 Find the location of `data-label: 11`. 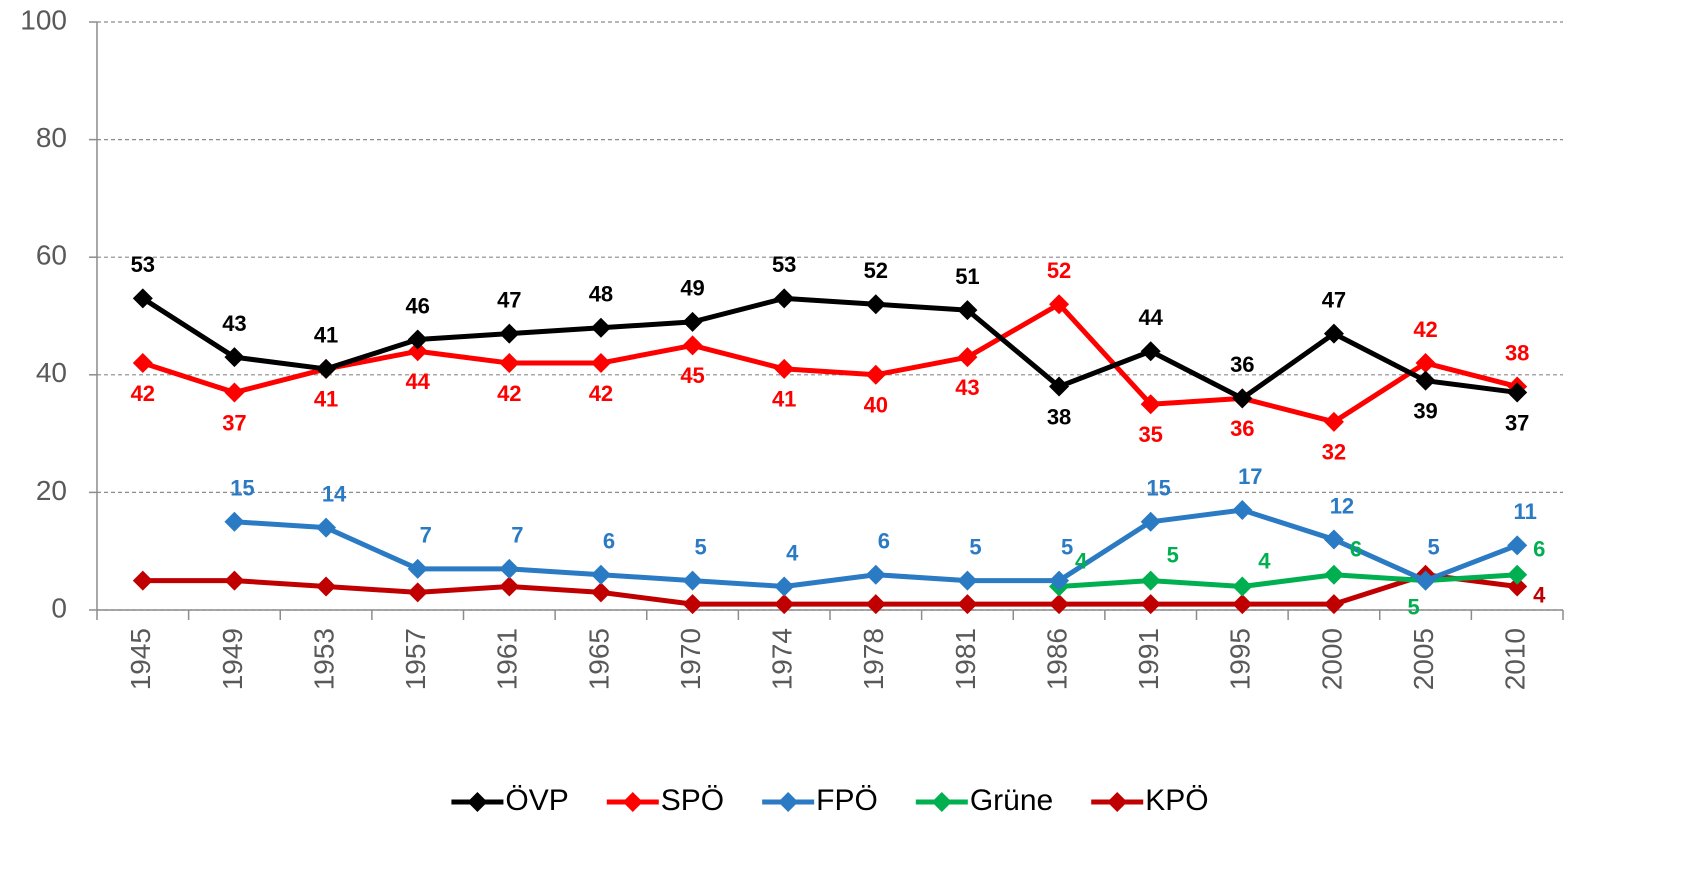

data-label: 11 is located at coordinates (1525, 511).